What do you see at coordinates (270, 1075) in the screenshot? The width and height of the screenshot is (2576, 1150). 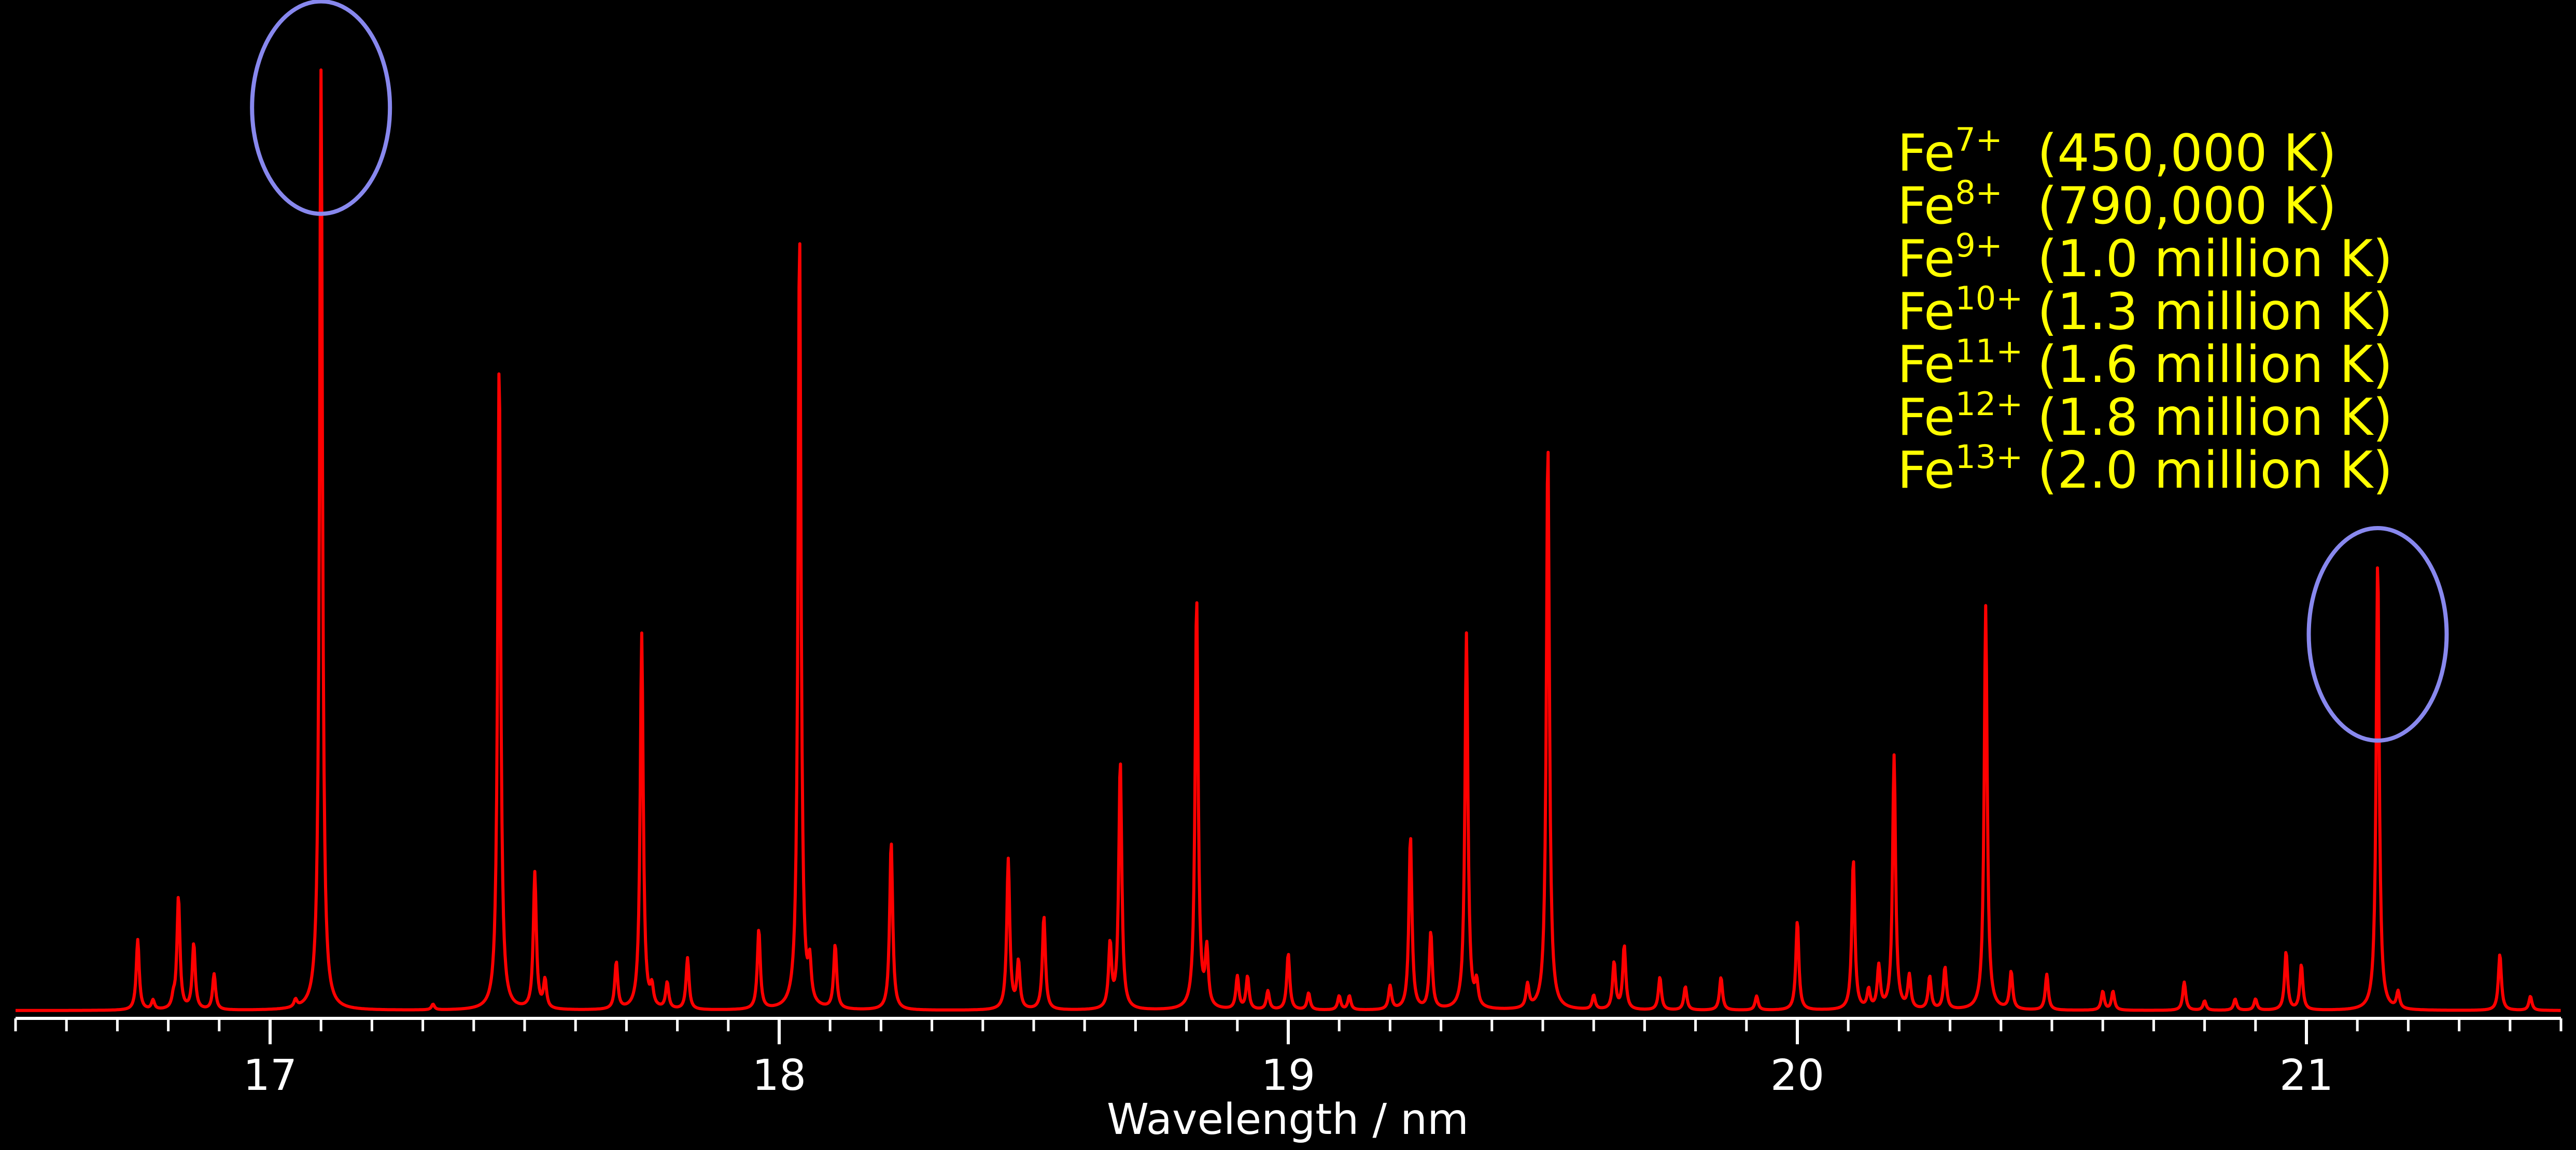 I see `x-tick-label: 17` at bounding box center [270, 1075].